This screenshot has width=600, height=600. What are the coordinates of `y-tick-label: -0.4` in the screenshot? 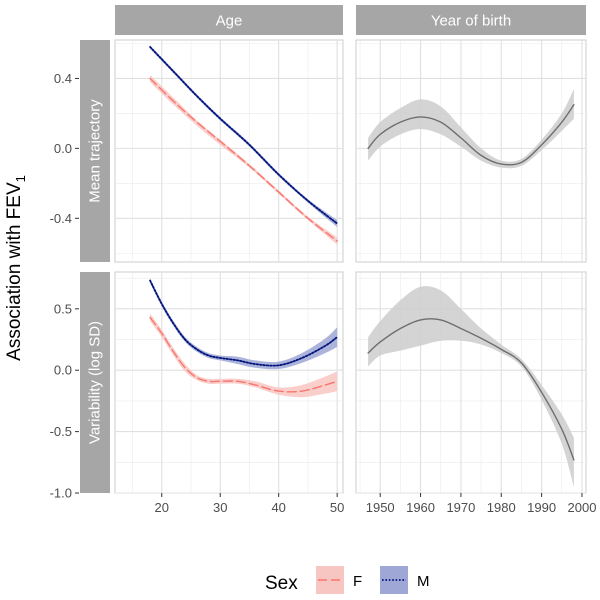 It's located at (61, 218).